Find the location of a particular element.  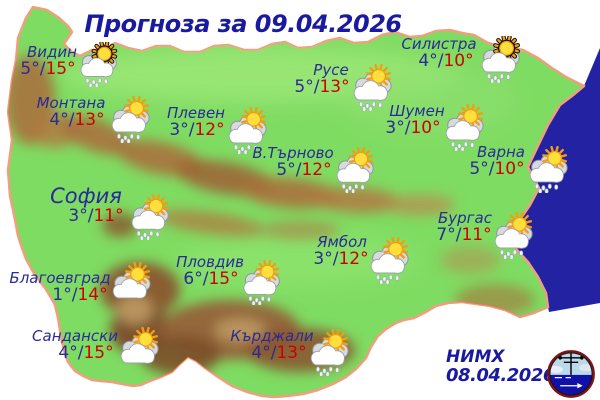

city-label: Кърджали 4°/13° is located at coordinates (271, 345).